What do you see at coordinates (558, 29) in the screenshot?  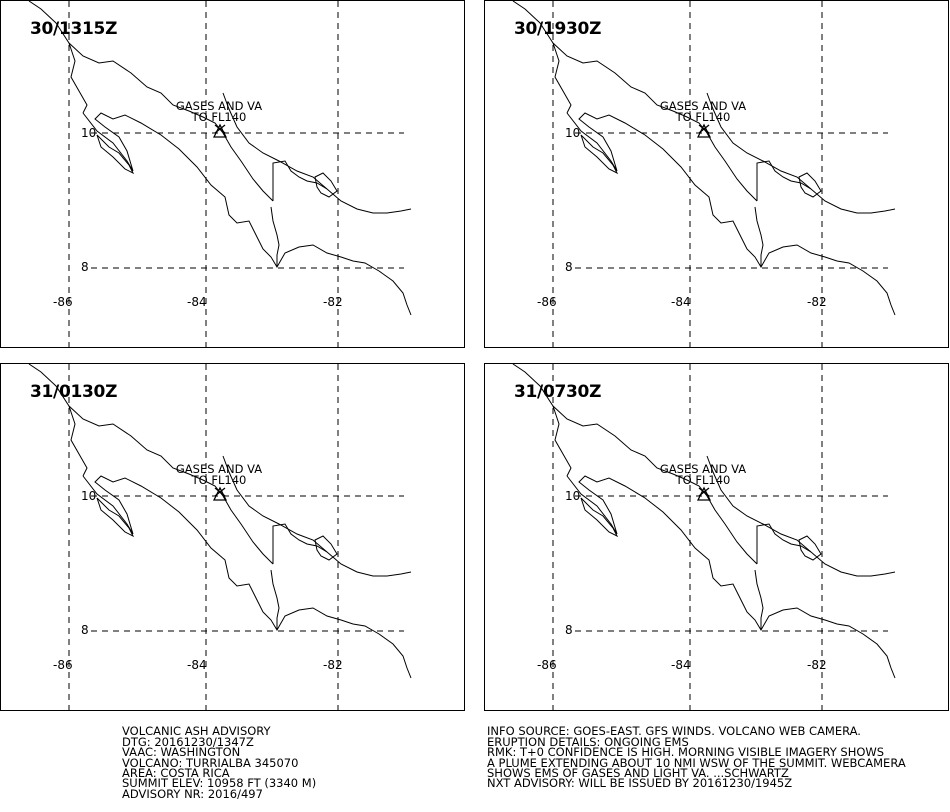 I see `panel-time-label: 30/1930Z` at bounding box center [558, 29].